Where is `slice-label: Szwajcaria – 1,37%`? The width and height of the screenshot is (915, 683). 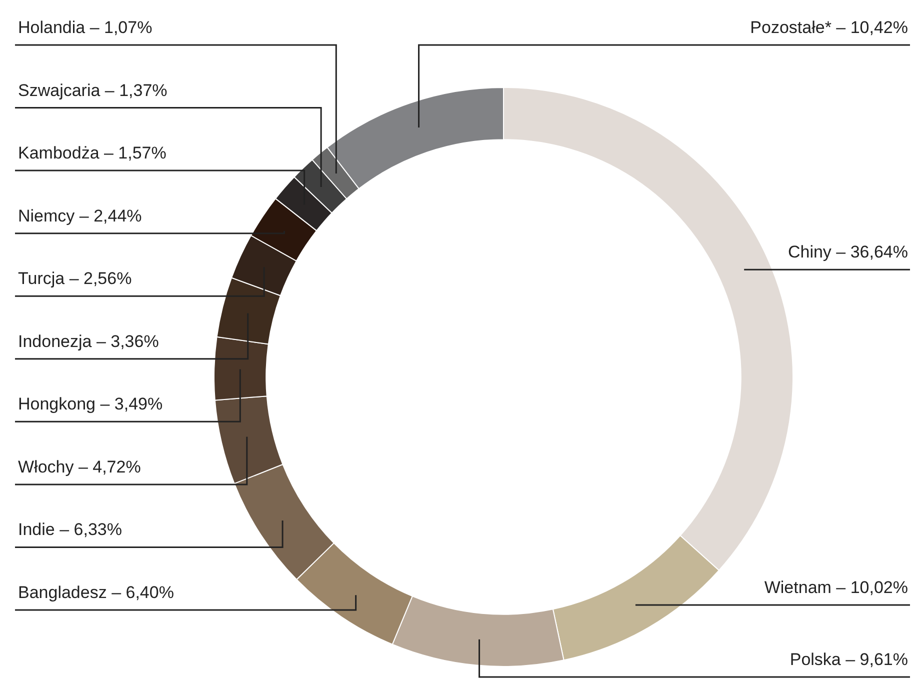
slice-label: Szwajcaria – 1,37% is located at coordinates (93, 90).